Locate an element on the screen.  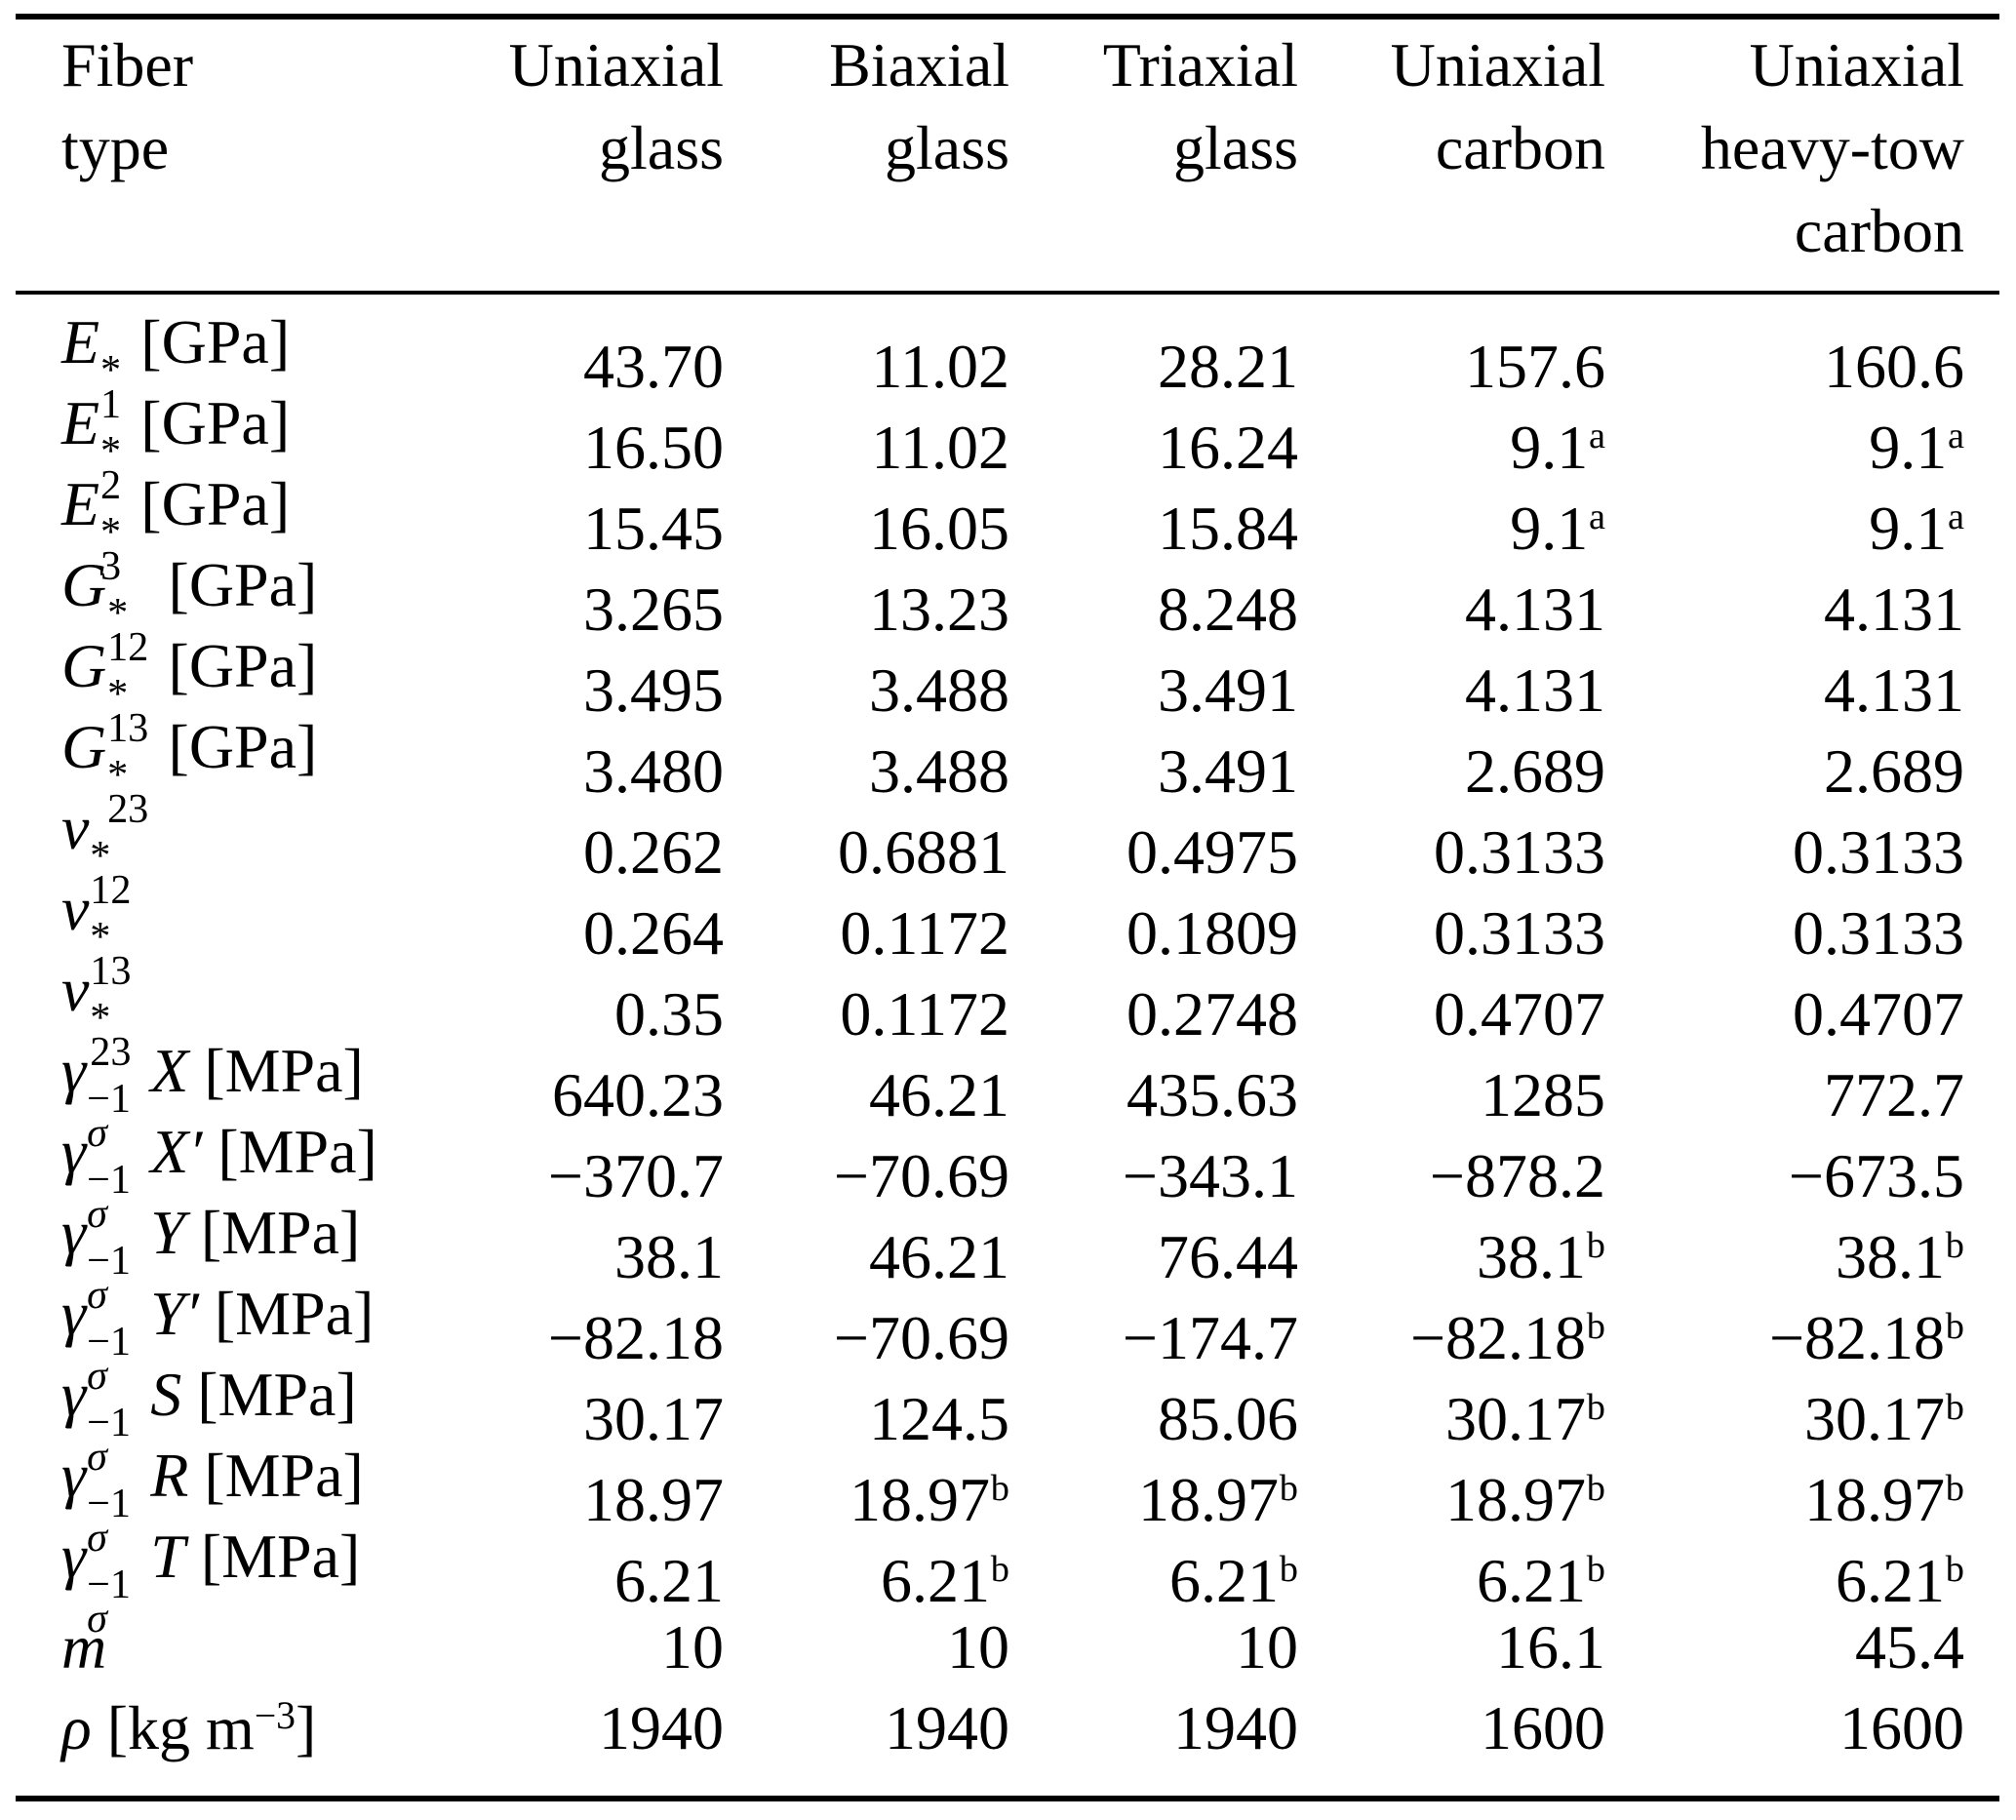
stacked-sub-sup: * 23 is located at coordinates (111, 1033).